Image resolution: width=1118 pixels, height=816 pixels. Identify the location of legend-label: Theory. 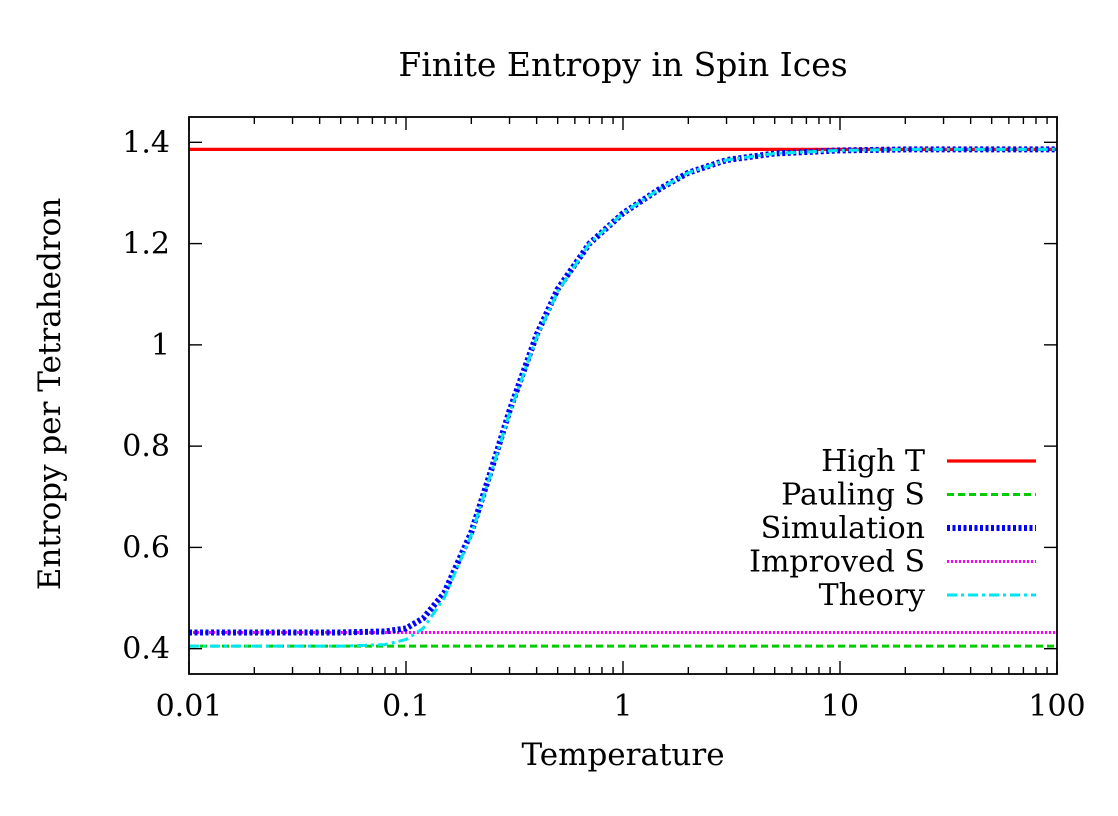
(872, 595).